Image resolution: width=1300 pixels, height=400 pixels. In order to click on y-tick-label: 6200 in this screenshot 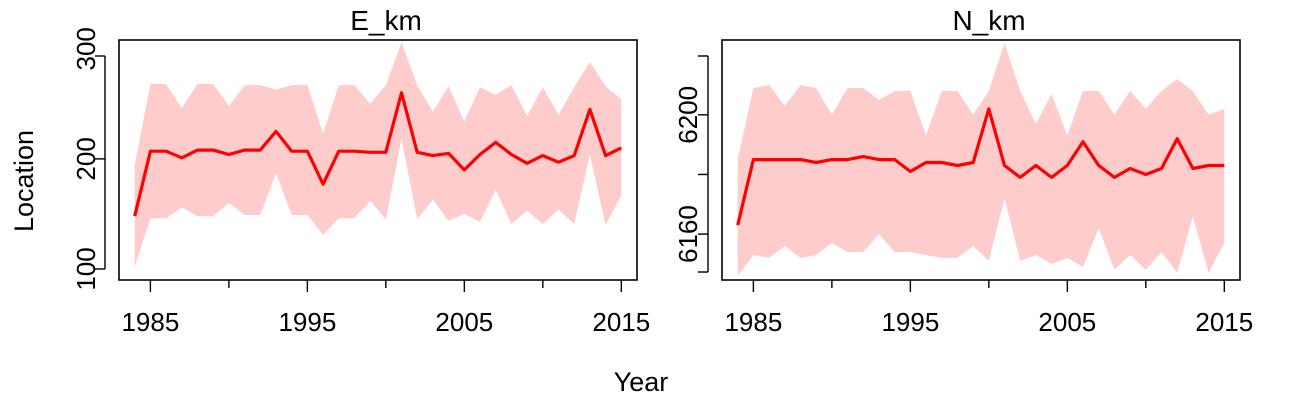, I will do `click(688, 115)`.